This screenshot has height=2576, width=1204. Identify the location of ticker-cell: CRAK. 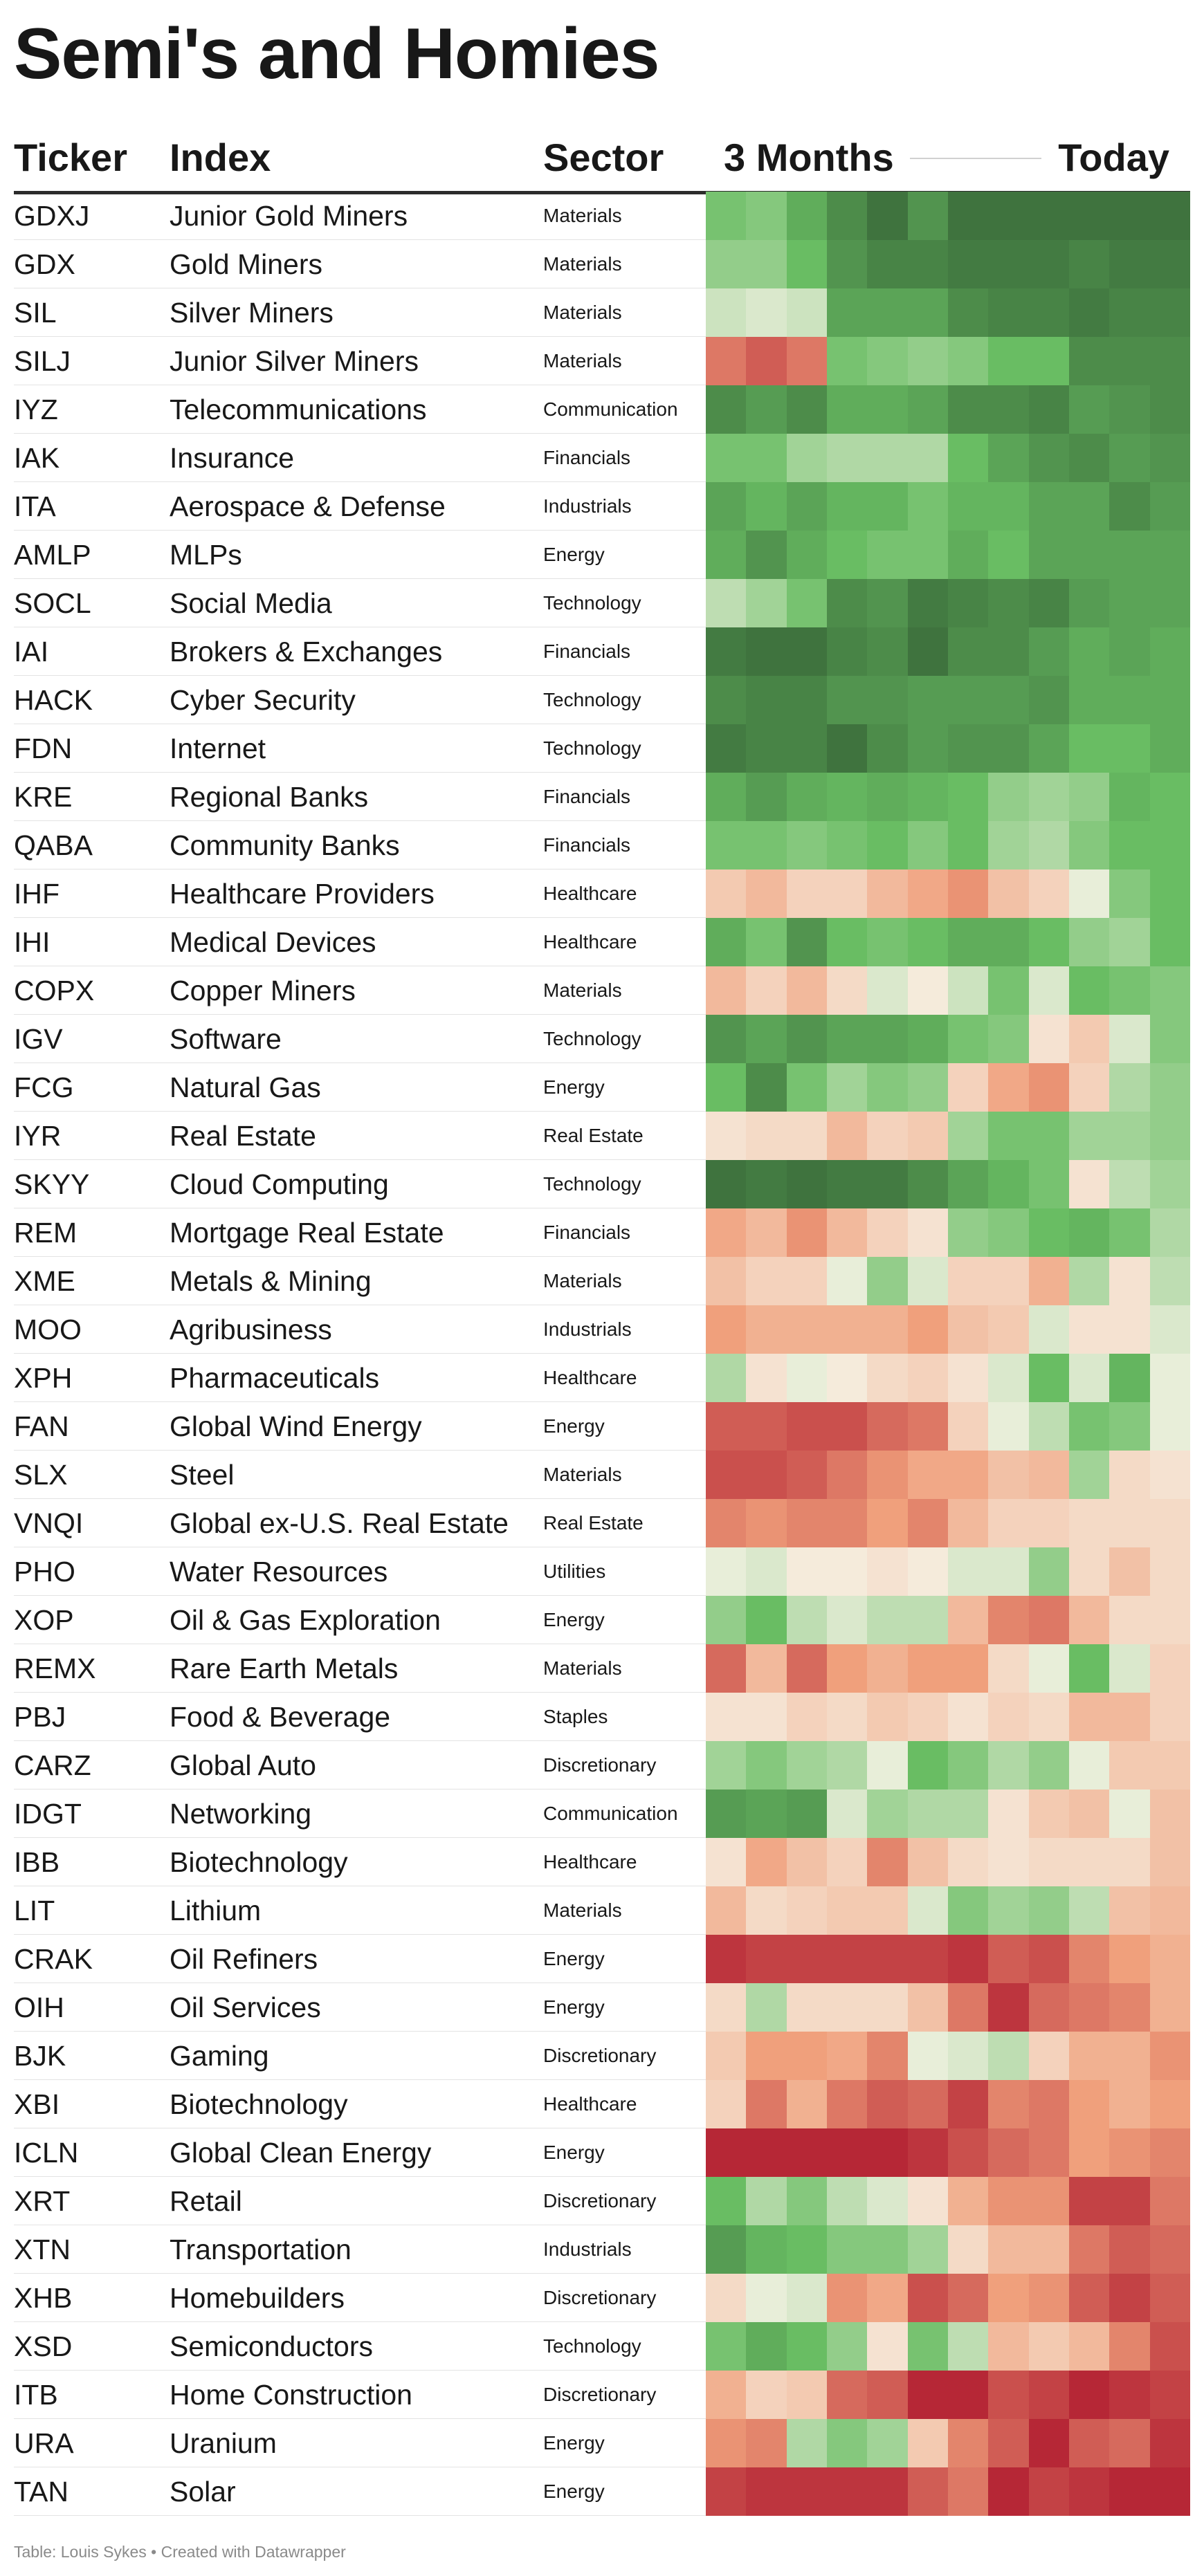
(53, 1959).